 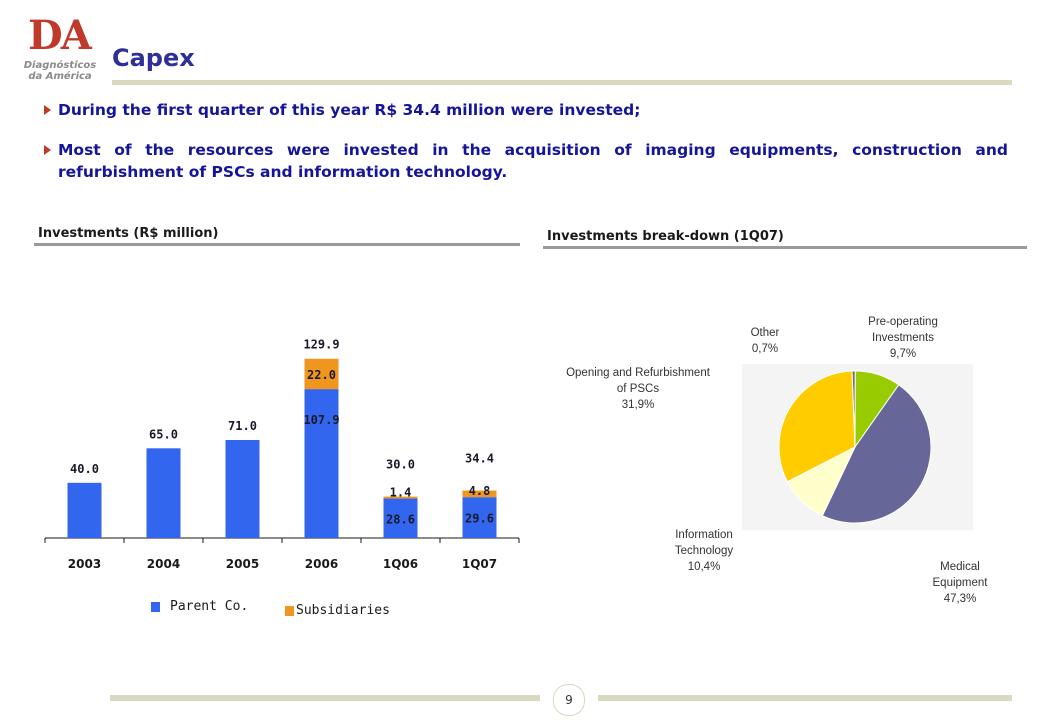 What do you see at coordinates (765, 349) in the screenshot?
I see `pie-label-other-pct: 0,7%` at bounding box center [765, 349].